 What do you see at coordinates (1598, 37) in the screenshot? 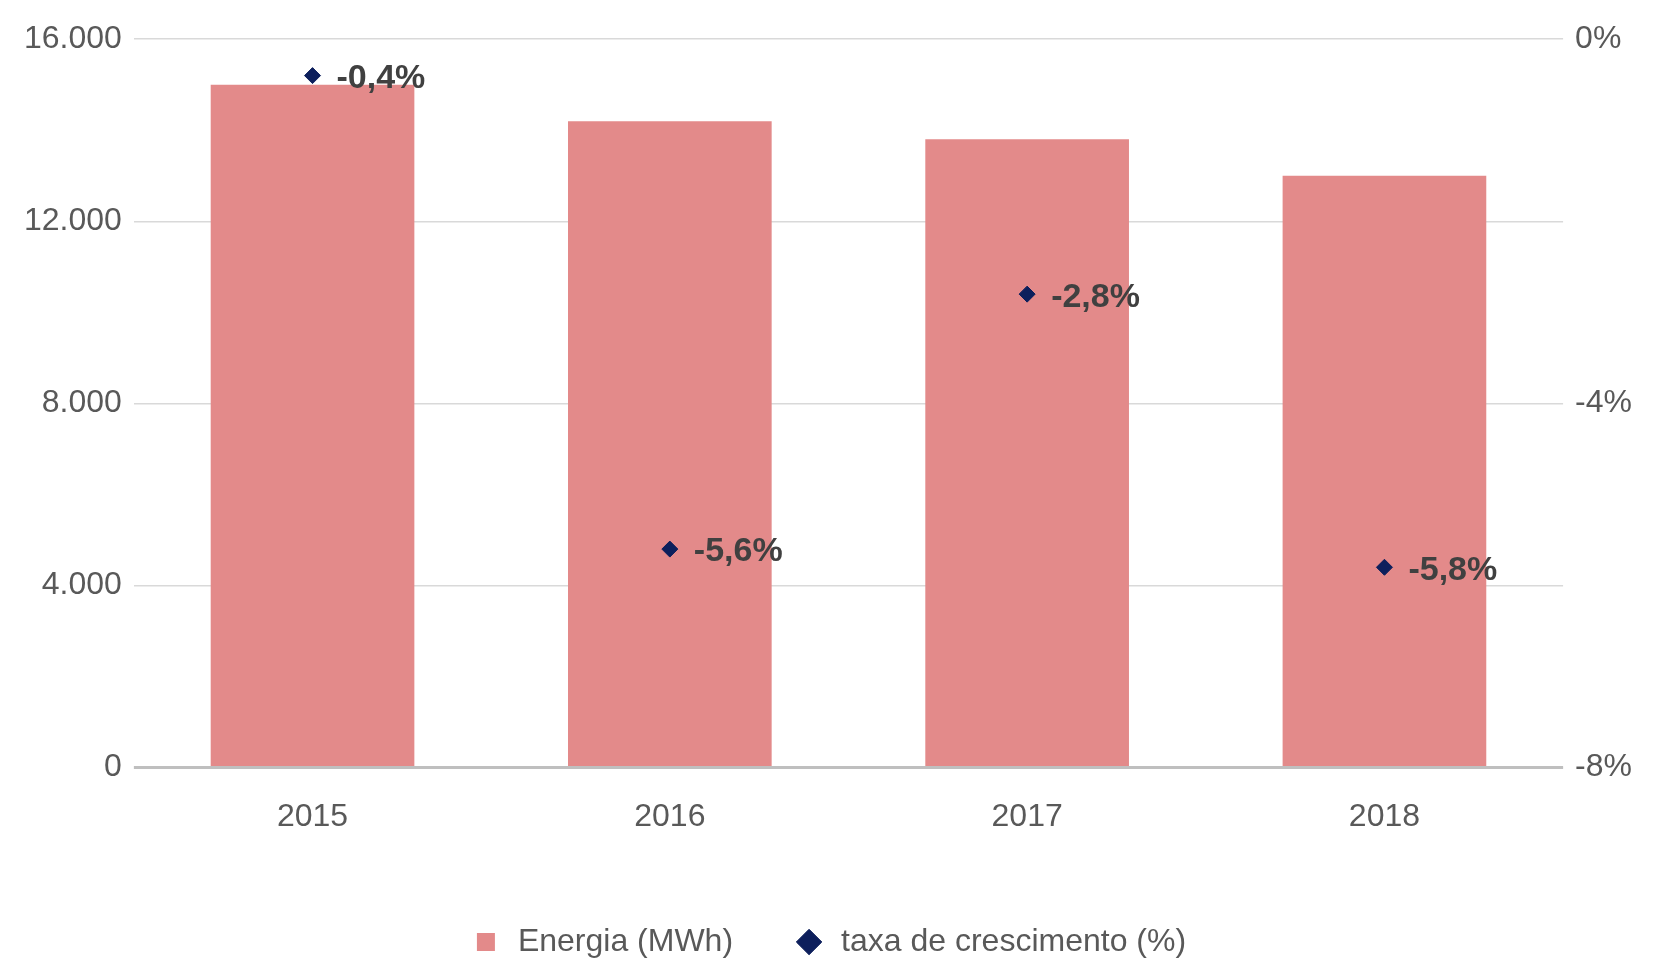
I see `y2-tick-label: 0%` at bounding box center [1598, 37].